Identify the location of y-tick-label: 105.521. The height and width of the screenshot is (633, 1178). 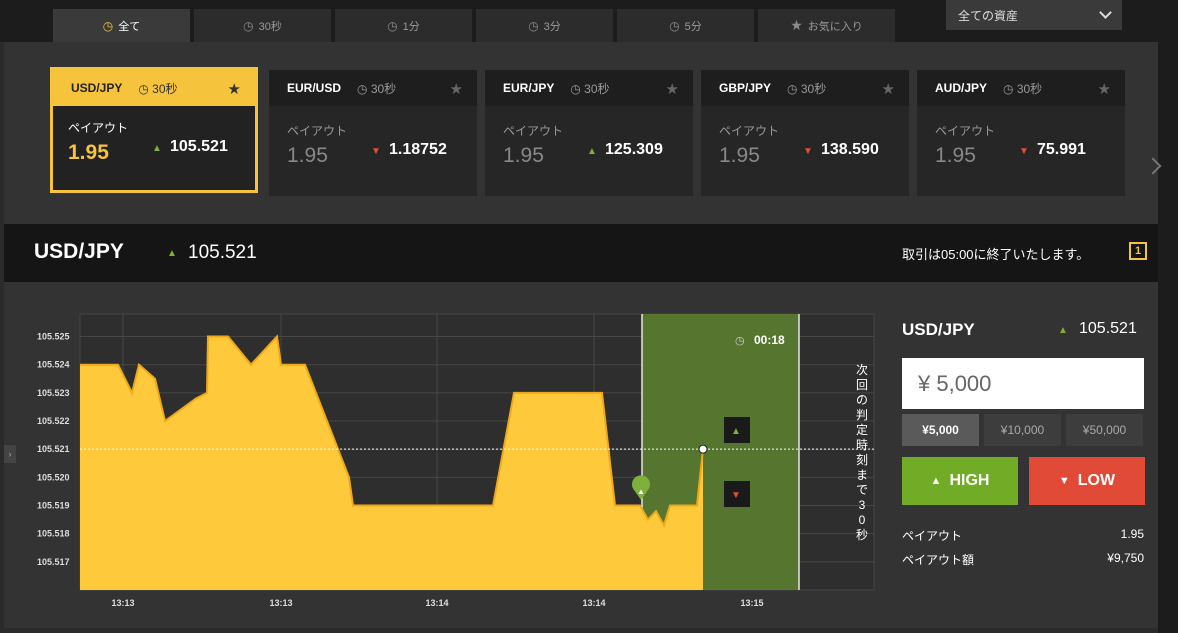
(53, 449).